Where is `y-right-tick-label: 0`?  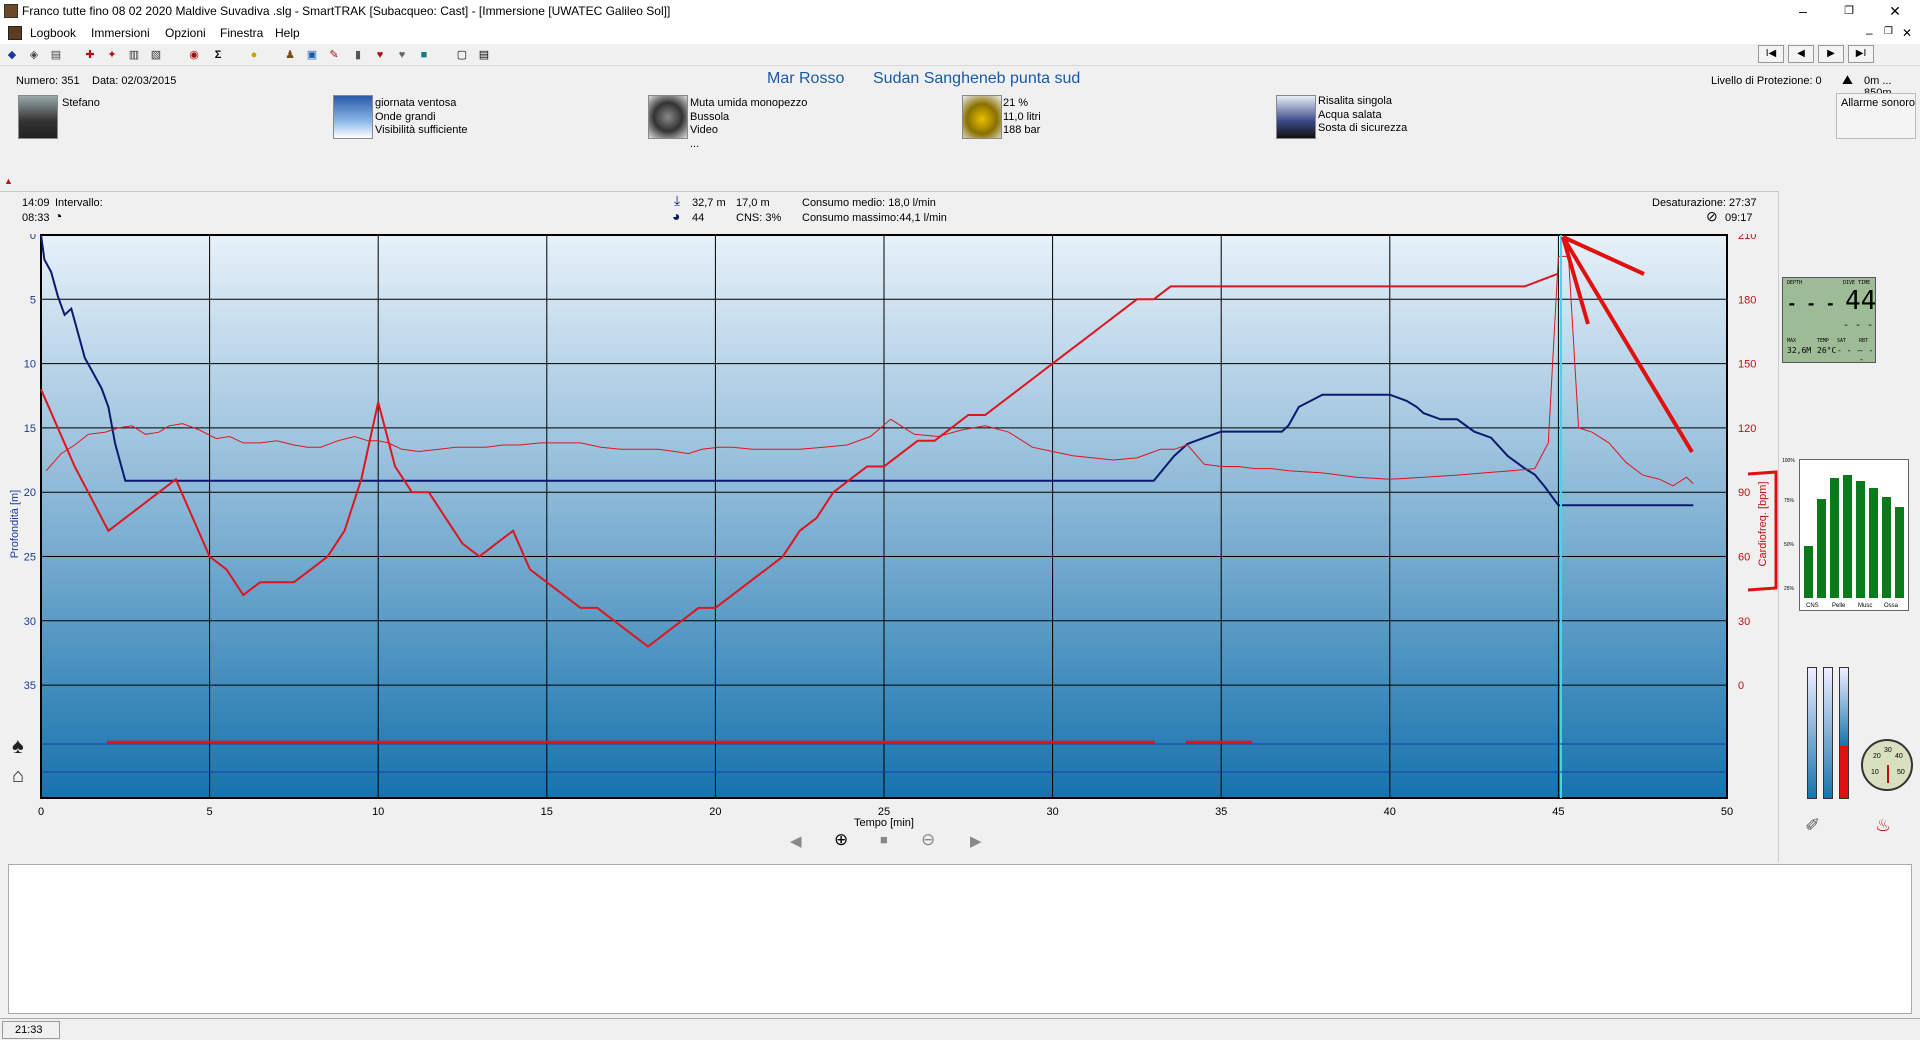
y-right-tick-label: 0 is located at coordinates (1741, 686).